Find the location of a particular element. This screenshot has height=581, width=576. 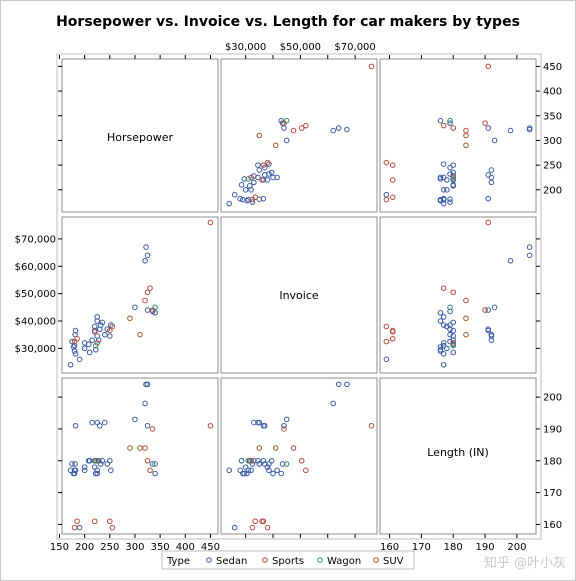

legend-box is located at coordinates (288, 560).